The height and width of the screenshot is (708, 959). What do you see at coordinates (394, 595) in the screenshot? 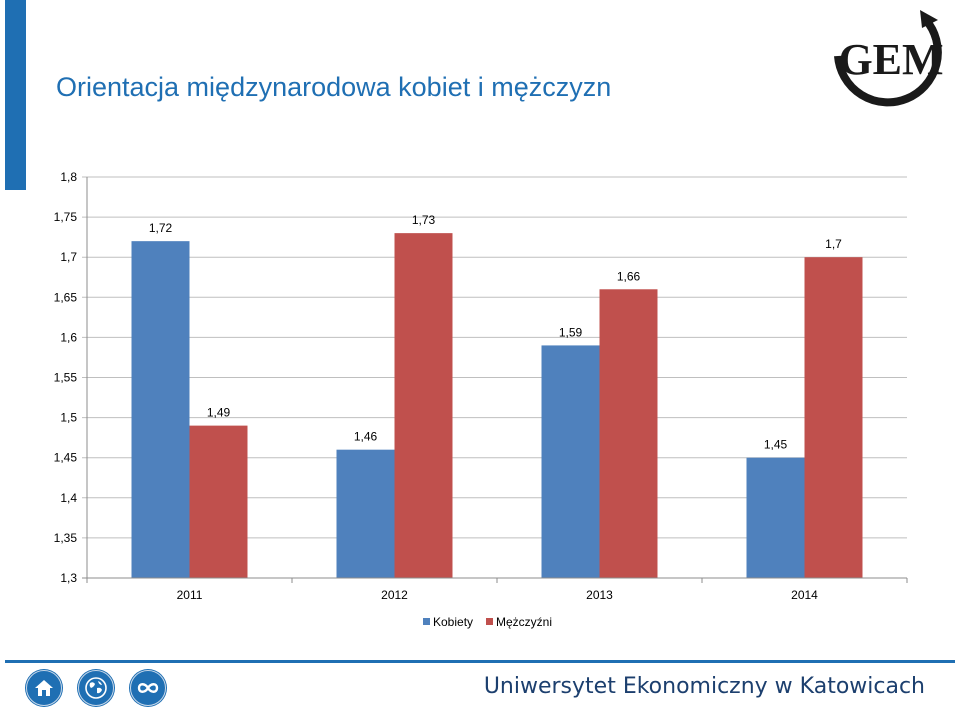
I see `x-tick-label: 2012` at bounding box center [394, 595].